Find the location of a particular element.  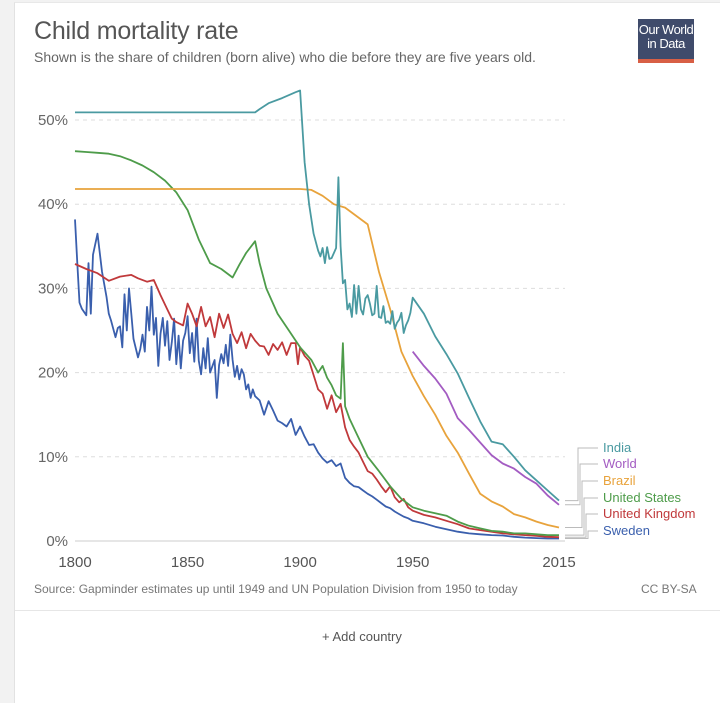

legend-label-brazil: Brazil is located at coordinates (619, 480).